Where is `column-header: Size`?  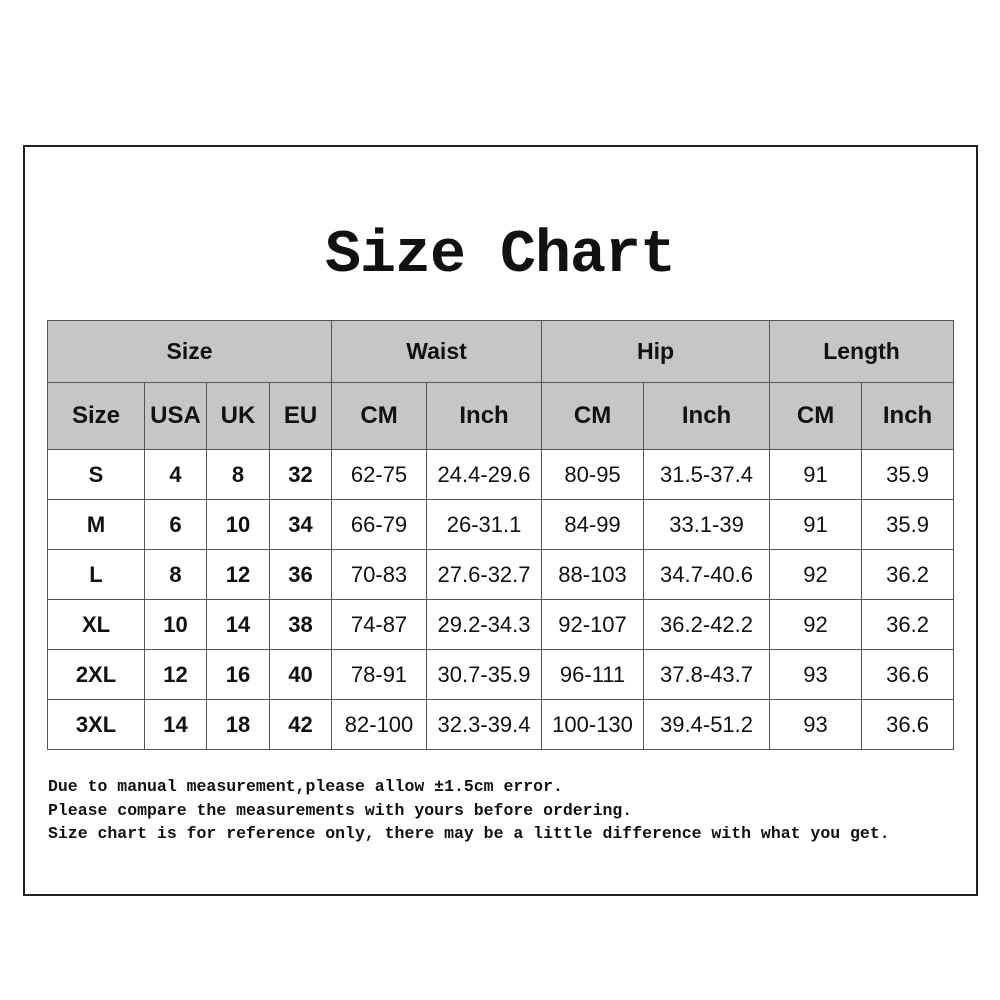
column-header: Size is located at coordinates (96, 416).